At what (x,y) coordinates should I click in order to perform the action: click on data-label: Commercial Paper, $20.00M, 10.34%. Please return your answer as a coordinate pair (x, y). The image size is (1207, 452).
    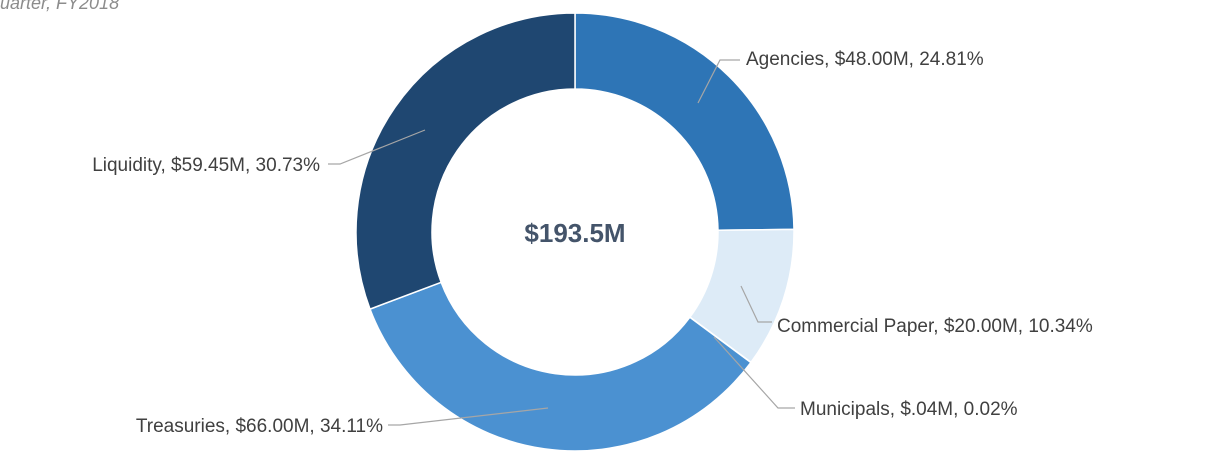
    Looking at the image, I should click on (935, 326).